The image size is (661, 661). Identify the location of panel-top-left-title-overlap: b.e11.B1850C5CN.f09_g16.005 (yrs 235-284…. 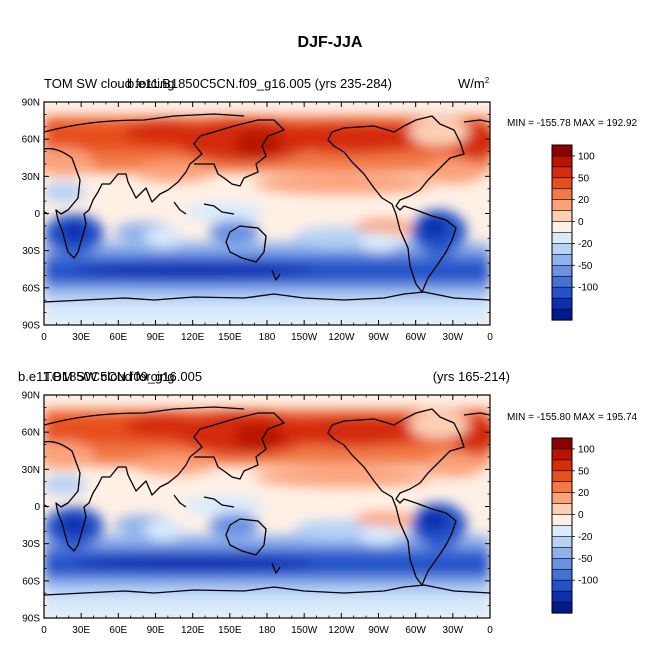
(259, 83).